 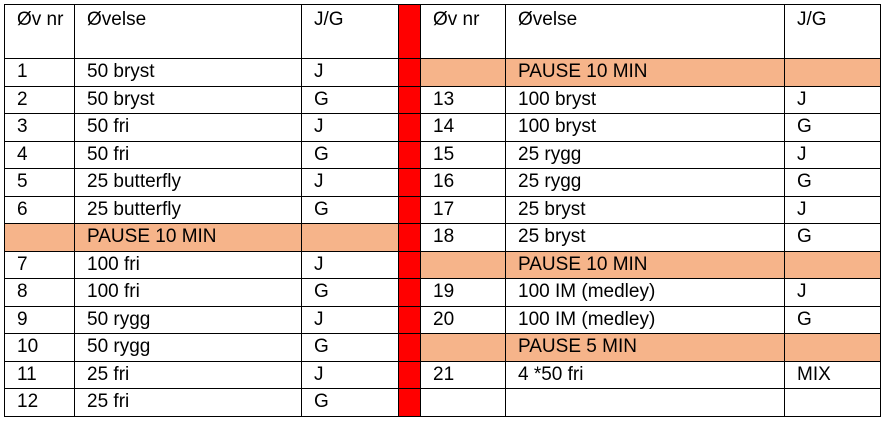 What do you see at coordinates (442, 402) in the screenshot?
I see `table-row: 12 25 fri G` at bounding box center [442, 402].